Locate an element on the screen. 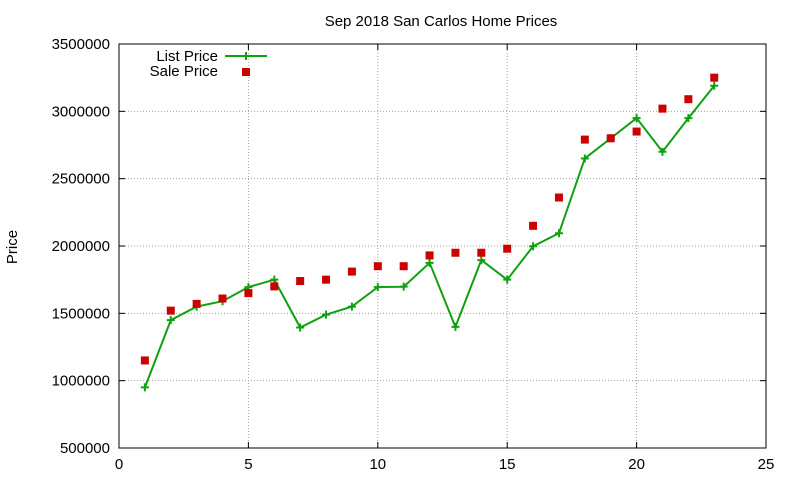 The width and height of the screenshot is (800, 480). x-tick-label: 10 is located at coordinates (377, 464).